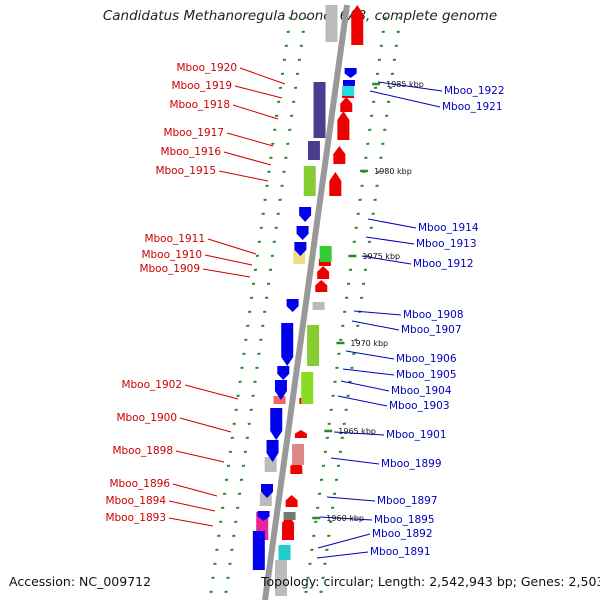 The height and width of the screenshot is (600, 600). I want to click on gene-label-left: Mboo_1896, so click(139, 484).